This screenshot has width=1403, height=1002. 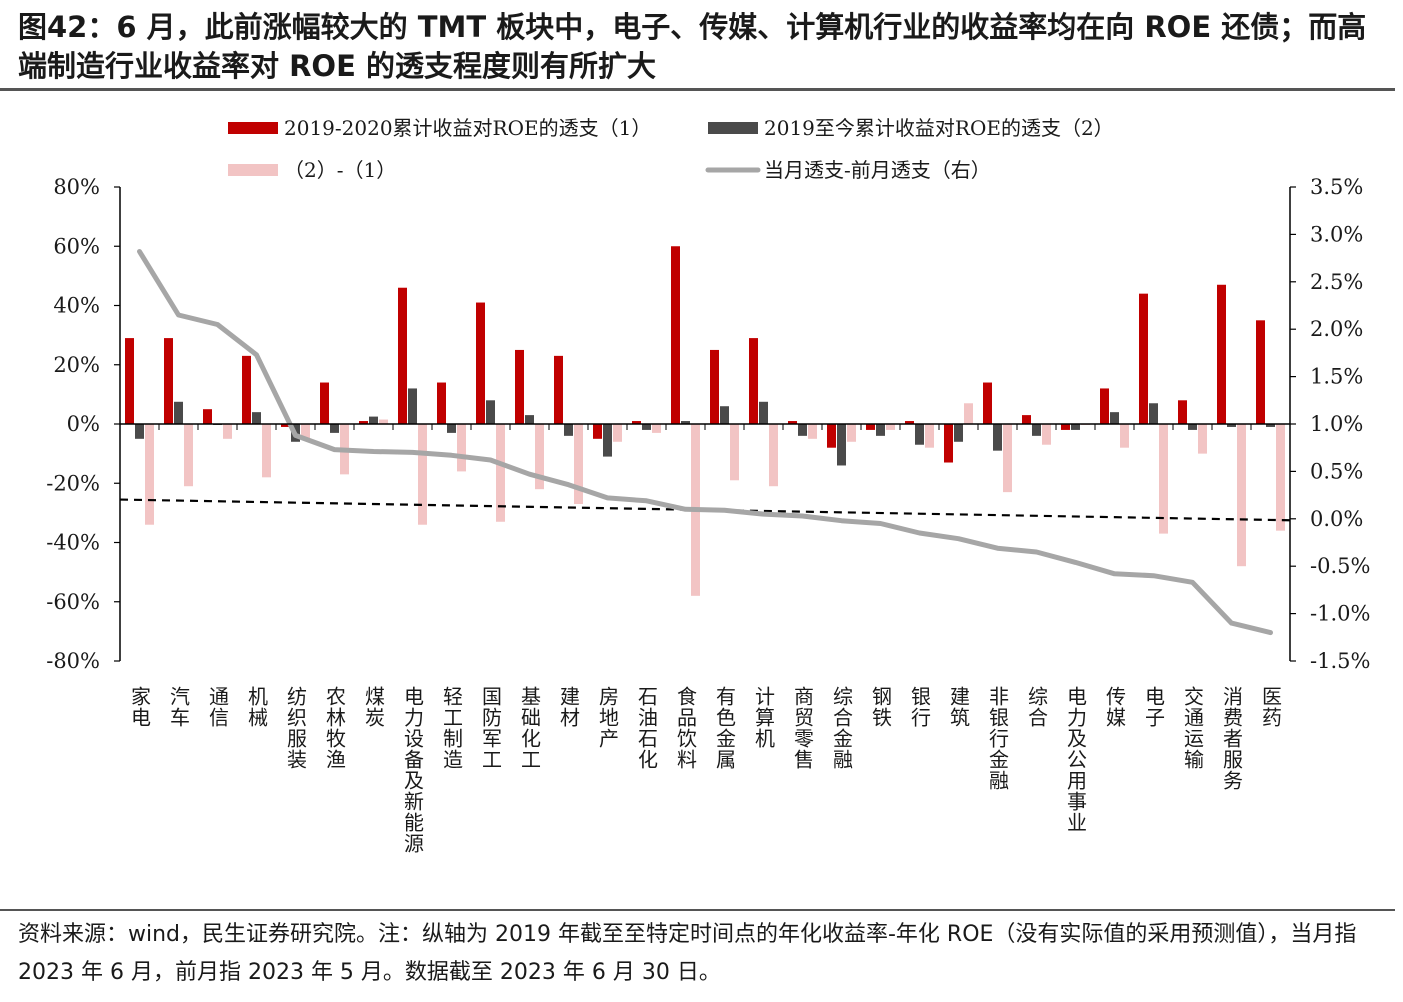 What do you see at coordinates (374, 707) in the screenshot?
I see `category-label: 煤炭` at bounding box center [374, 707].